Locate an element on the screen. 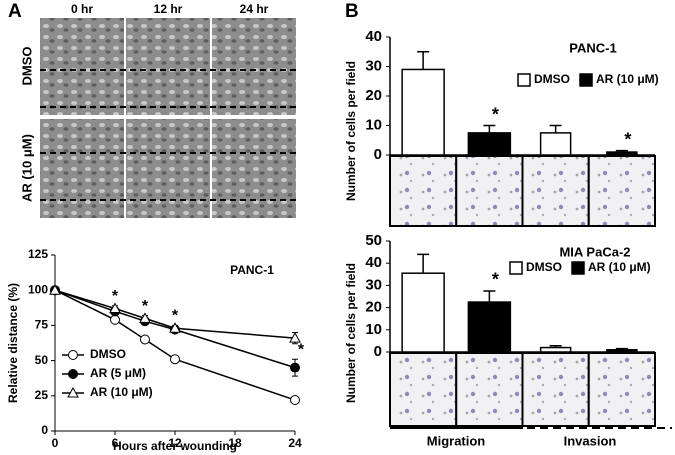 Image resolution: width=675 pixels, height=455 pixels. x-axis-label: Hours after wounding is located at coordinates (175, 446).